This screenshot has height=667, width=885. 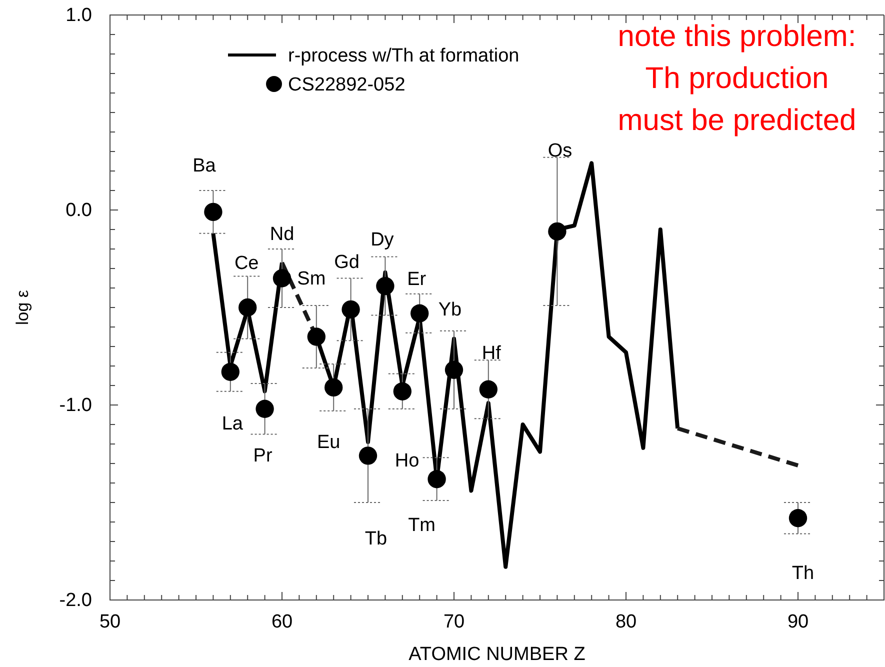 I want to click on annotation: Tm, so click(x=422, y=525).